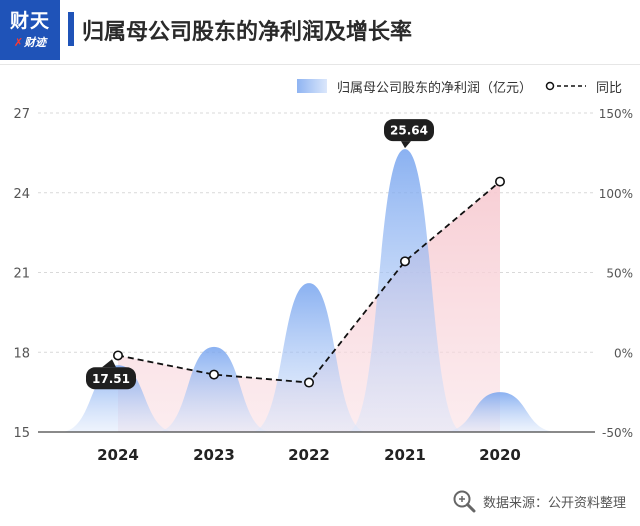  What do you see at coordinates (619, 274) in the screenshot?
I see `right-tick-label: 50%` at bounding box center [619, 274].